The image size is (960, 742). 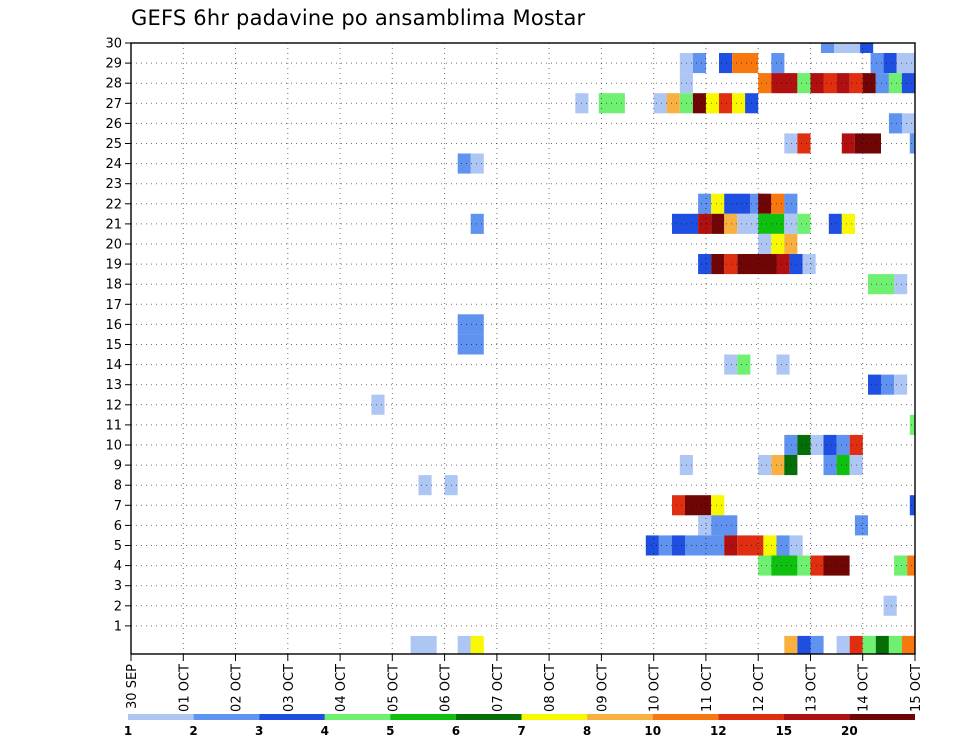 I want to click on colorbar-label: 6, so click(x=456, y=731).